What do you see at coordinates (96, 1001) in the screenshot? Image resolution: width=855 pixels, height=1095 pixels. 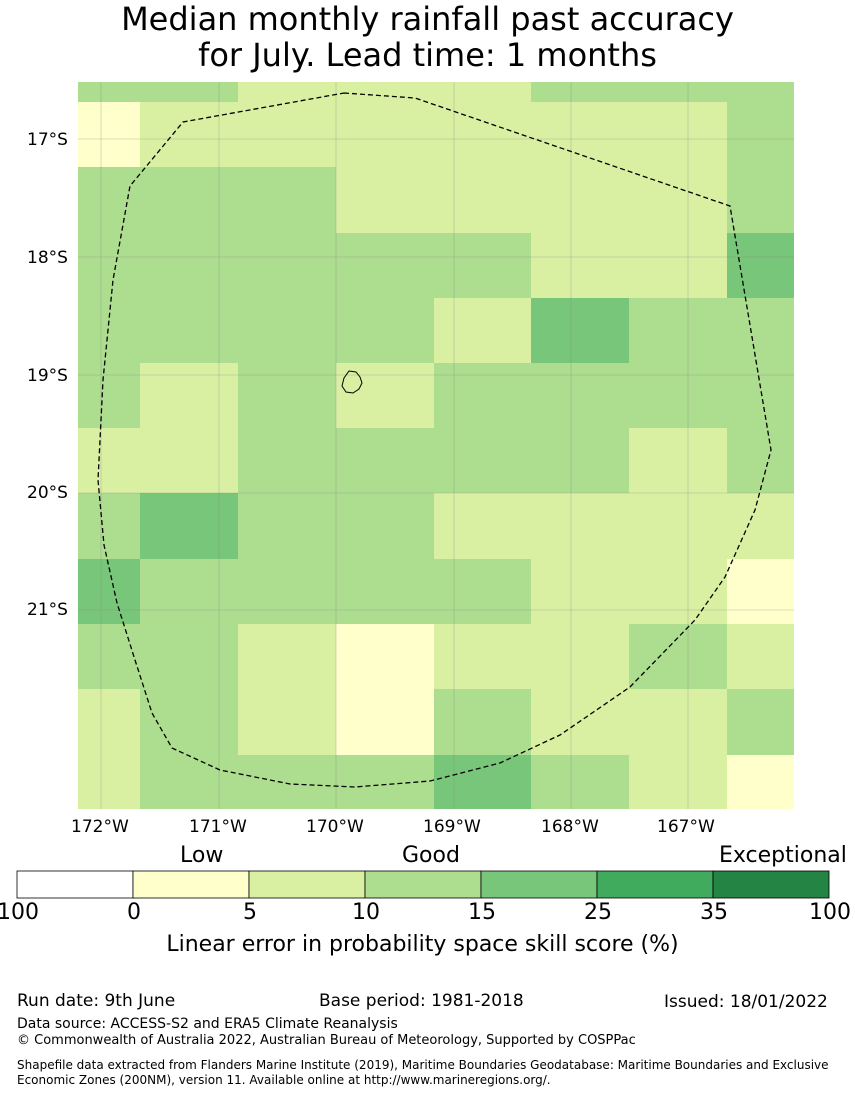 I see `run-date: Run date: 9th June` at bounding box center [96, 1001].